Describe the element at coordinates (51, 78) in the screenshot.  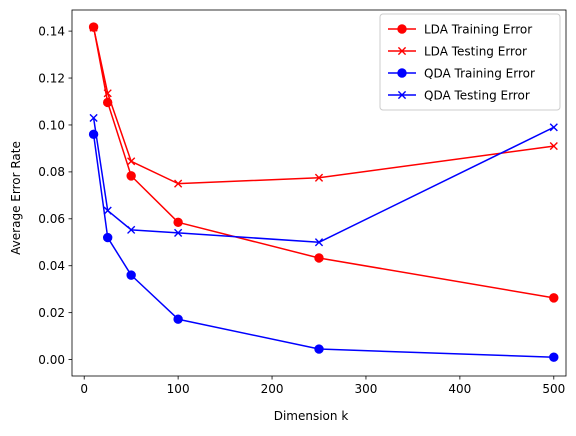
I see `y-tick-label-7: 0.12` at that location.